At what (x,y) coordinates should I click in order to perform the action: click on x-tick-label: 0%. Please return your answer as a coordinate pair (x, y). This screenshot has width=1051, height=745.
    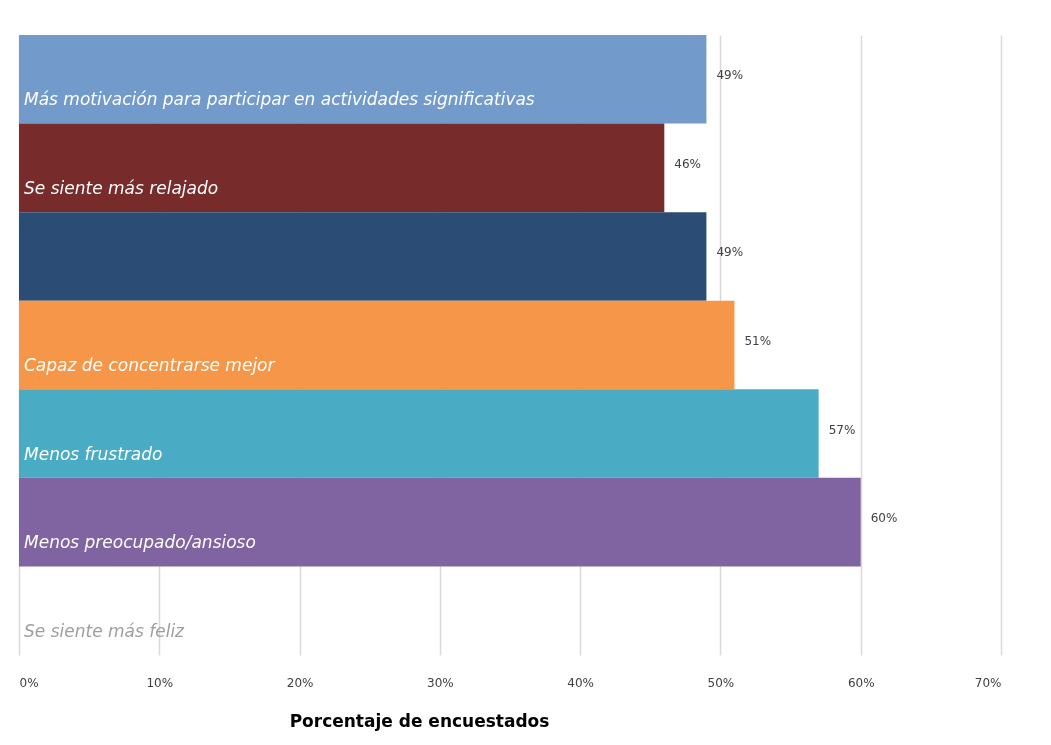
    Looking at the image, I should click on (29, 682).